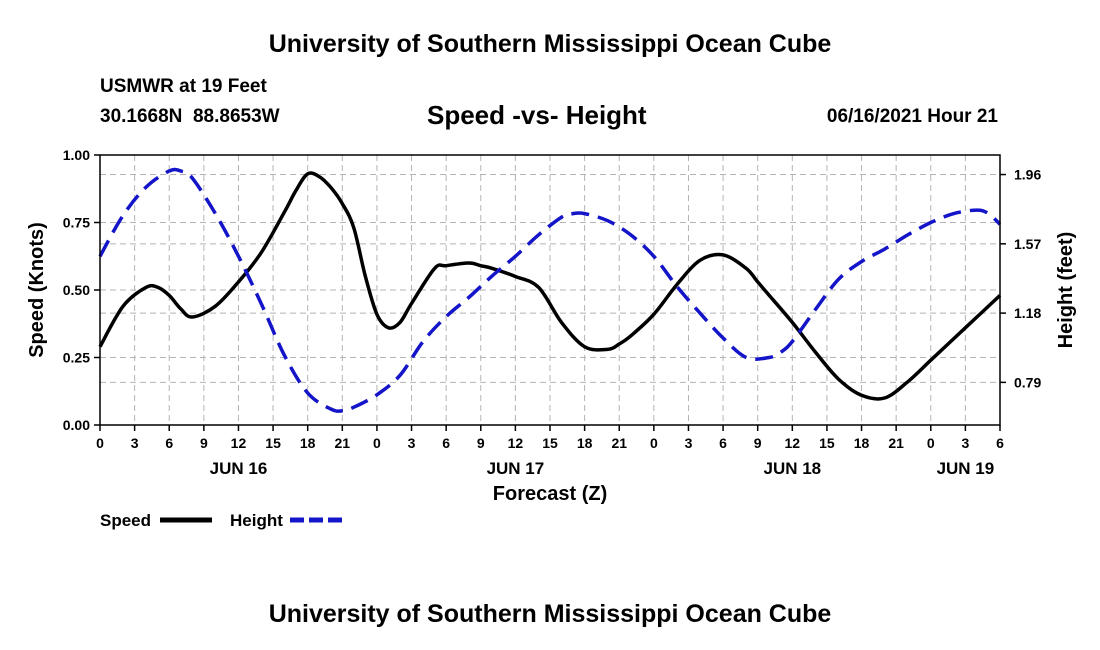 Image resolution: width=1100 pixels, height=650 pixels. I want to click on date-label: JUN 18, so click(792, 468).